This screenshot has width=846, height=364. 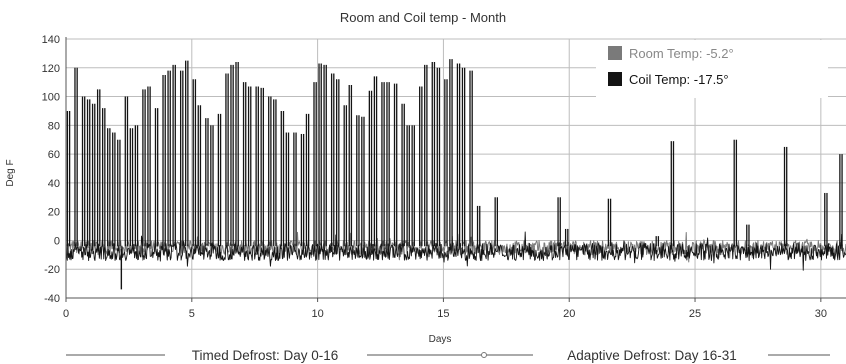 I want to click on coil-temp-line, so click(x=455, y=251).